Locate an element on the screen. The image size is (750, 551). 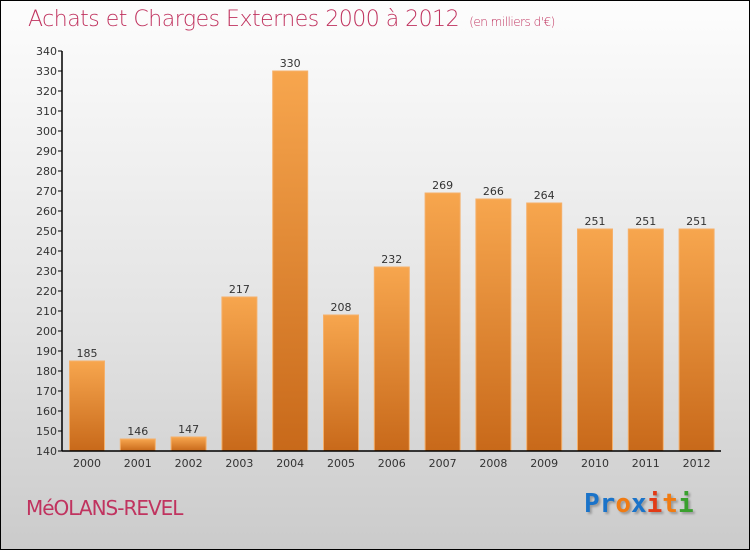
y-tick-label: 230 is located at coordinates (46, 271).